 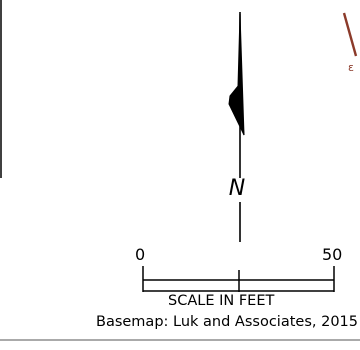 What do you see at coordinates (350, 34) in the screenshot?
I see `map-feature-line` at bounding box center [350, 34].